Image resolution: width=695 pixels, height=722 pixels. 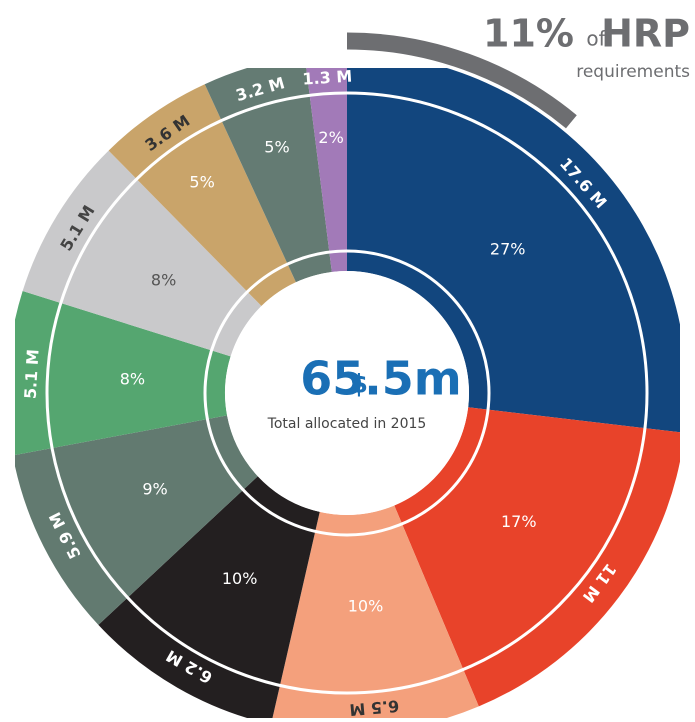 What do you see at coordinates (528, 34) in the screenshot?
I see `hrp-share: 11%` at bounding box center [528, 34].